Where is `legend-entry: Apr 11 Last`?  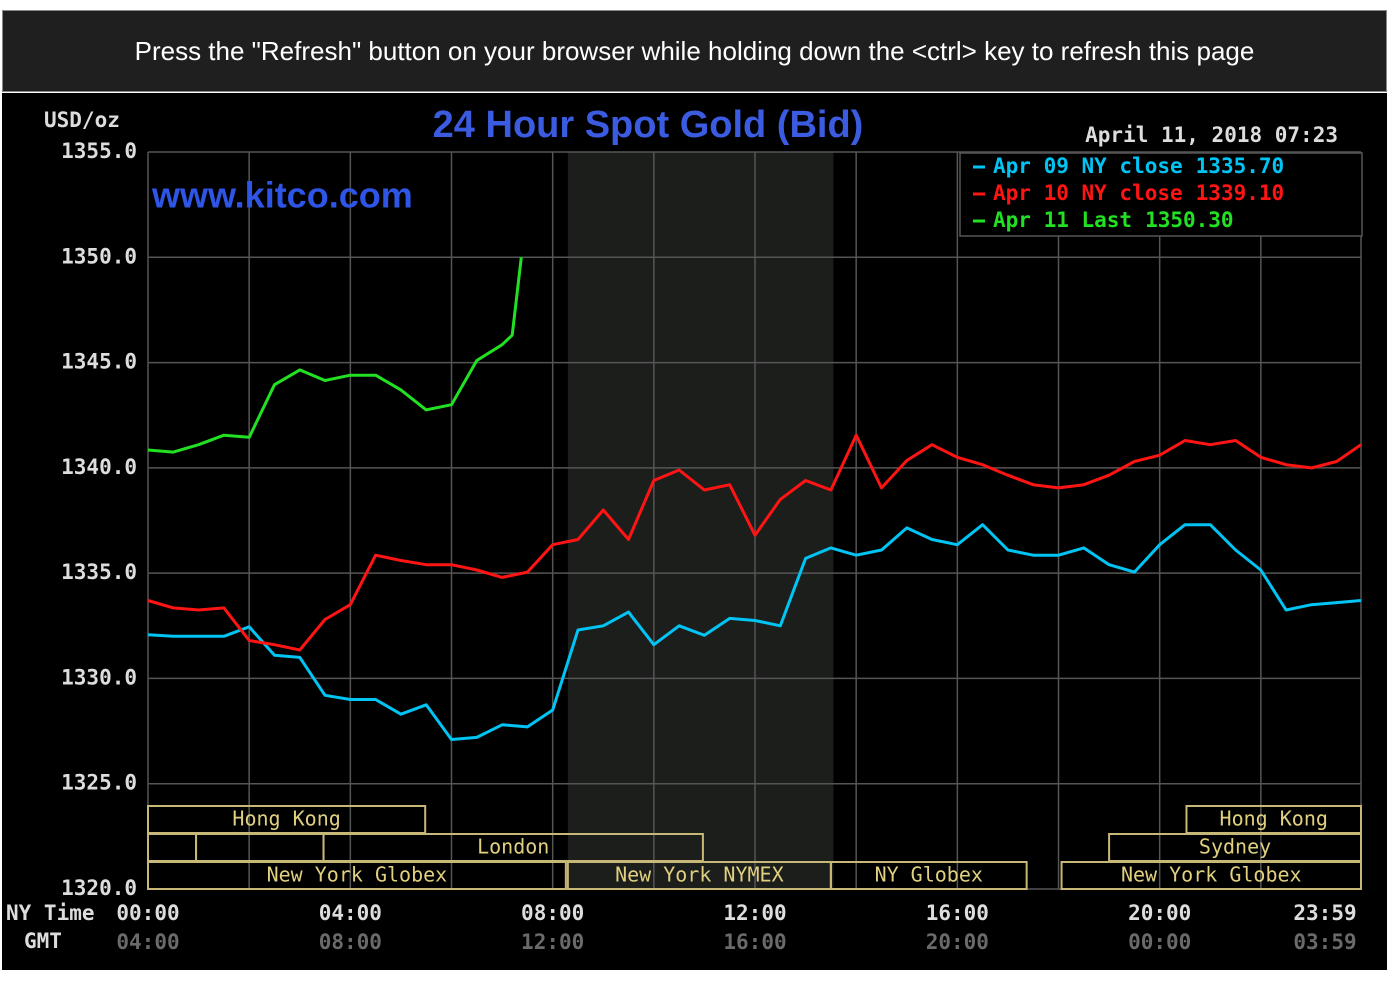 legend-entry: Apr 11 Last is located at coordinates (1062, 220).